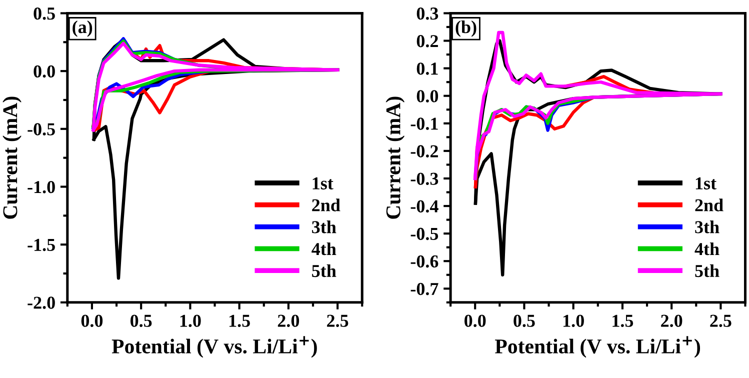 This screenshot has width=749, height=378. What do you see at coordinates (424, 206) in the screenshot?
I see `y-tick-label: -0.4` at bounding box center [424, 206].